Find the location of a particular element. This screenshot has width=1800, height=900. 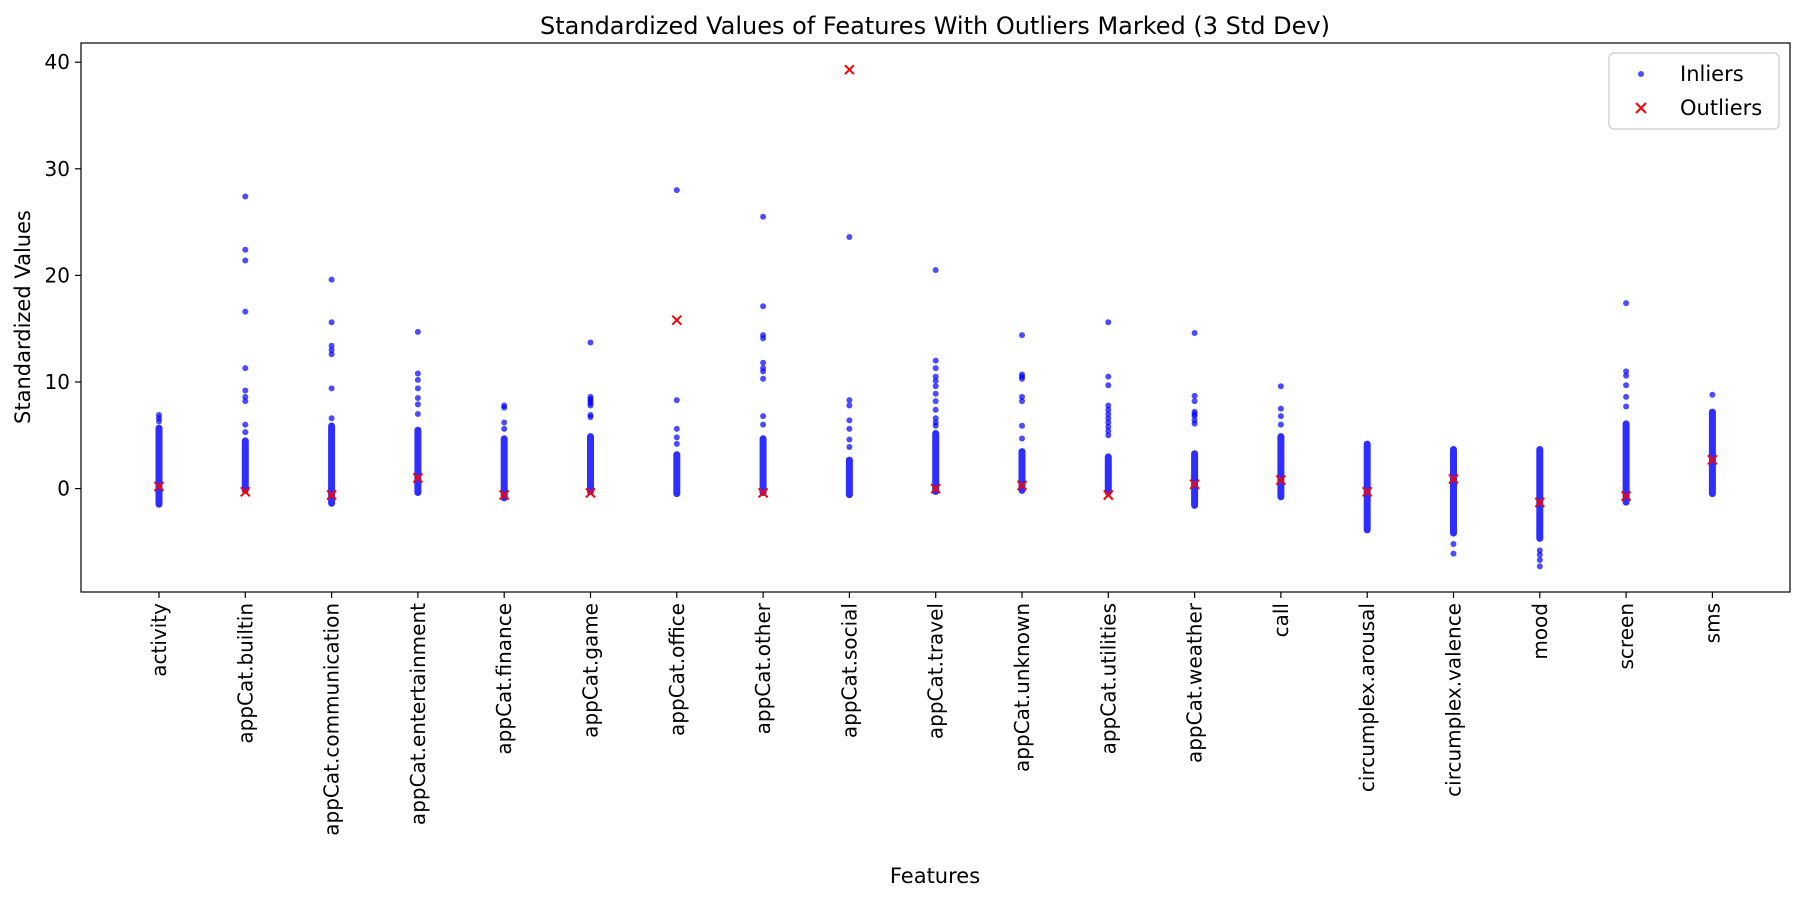

x-tick-label: activity is located at coordinates (159, 640).